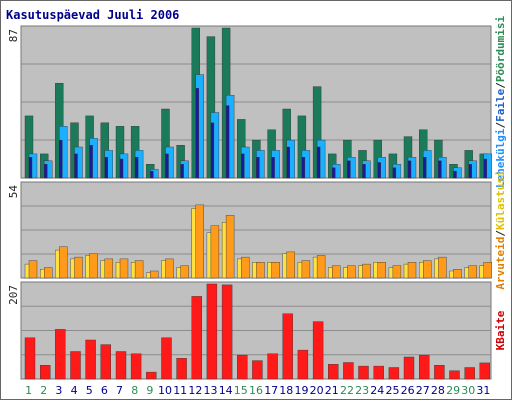 This screenshot has width=512, height=401. Describe the element at coordinates (211, 390) in the screenshot. I see `x-tick-day-13: 13` at that location.